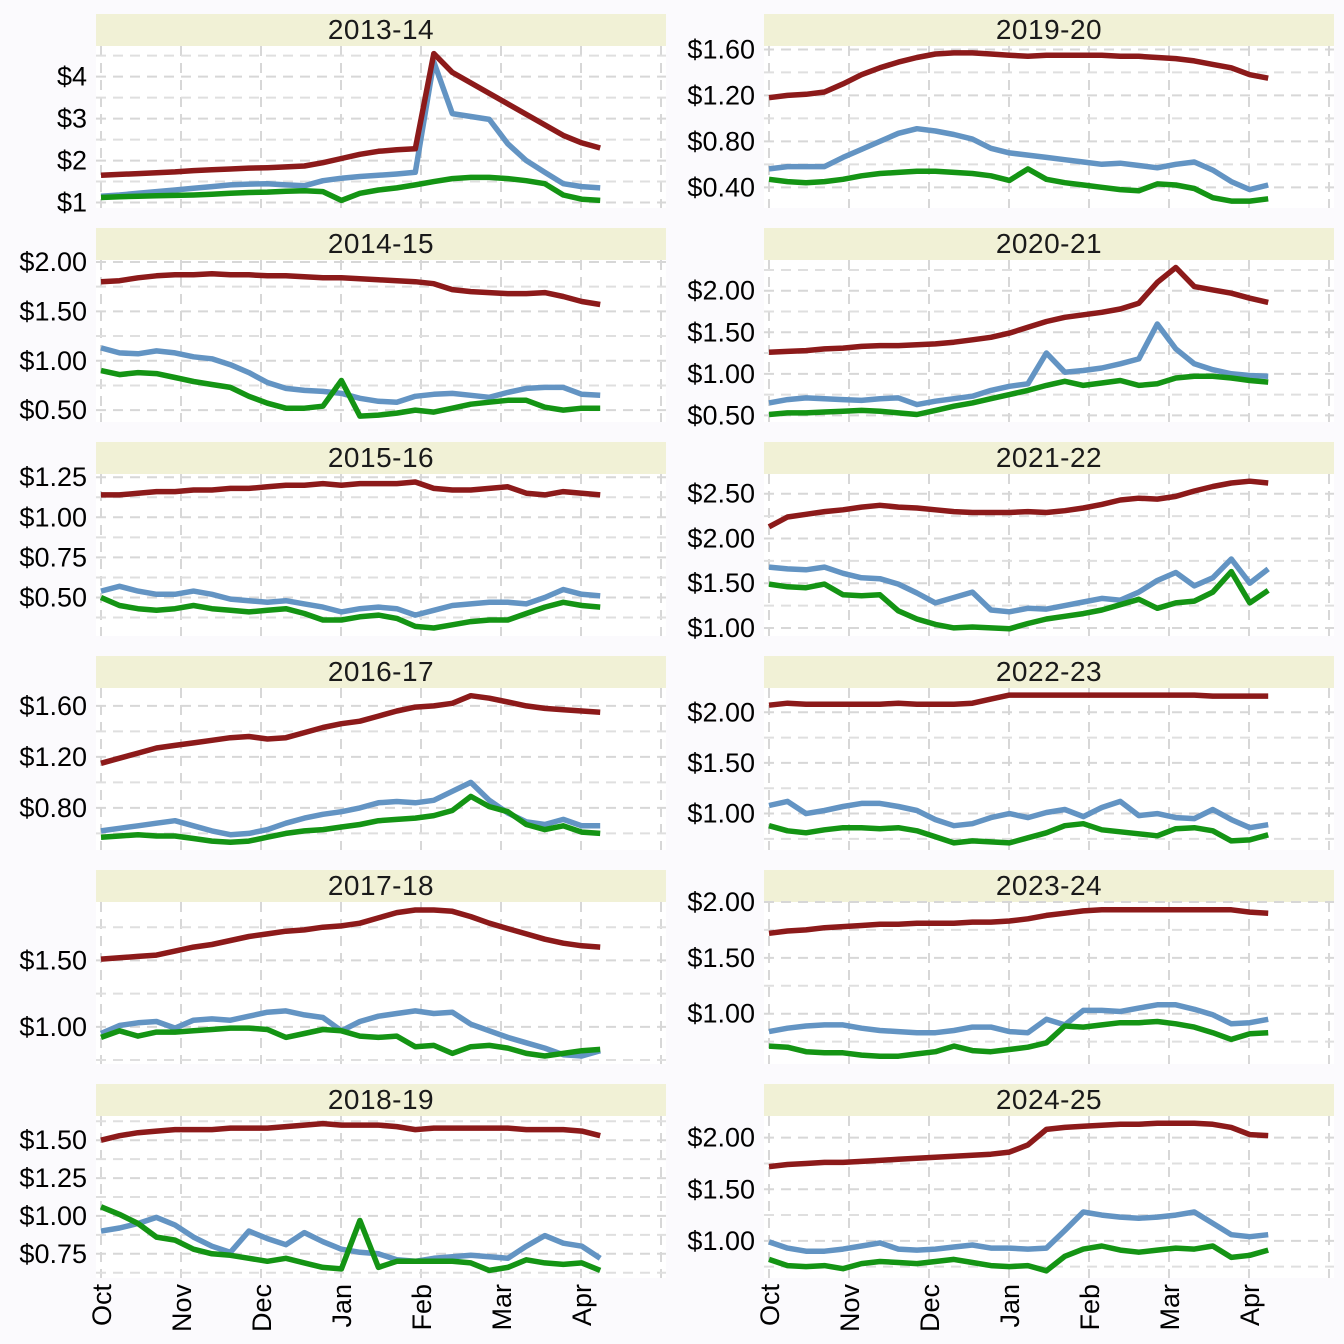 The width and height of the screenshot is (1344, 1344). Describe the element at coordinates (53, 557) in the screenshot. I see `y-tick-label: $0.75` at that location.